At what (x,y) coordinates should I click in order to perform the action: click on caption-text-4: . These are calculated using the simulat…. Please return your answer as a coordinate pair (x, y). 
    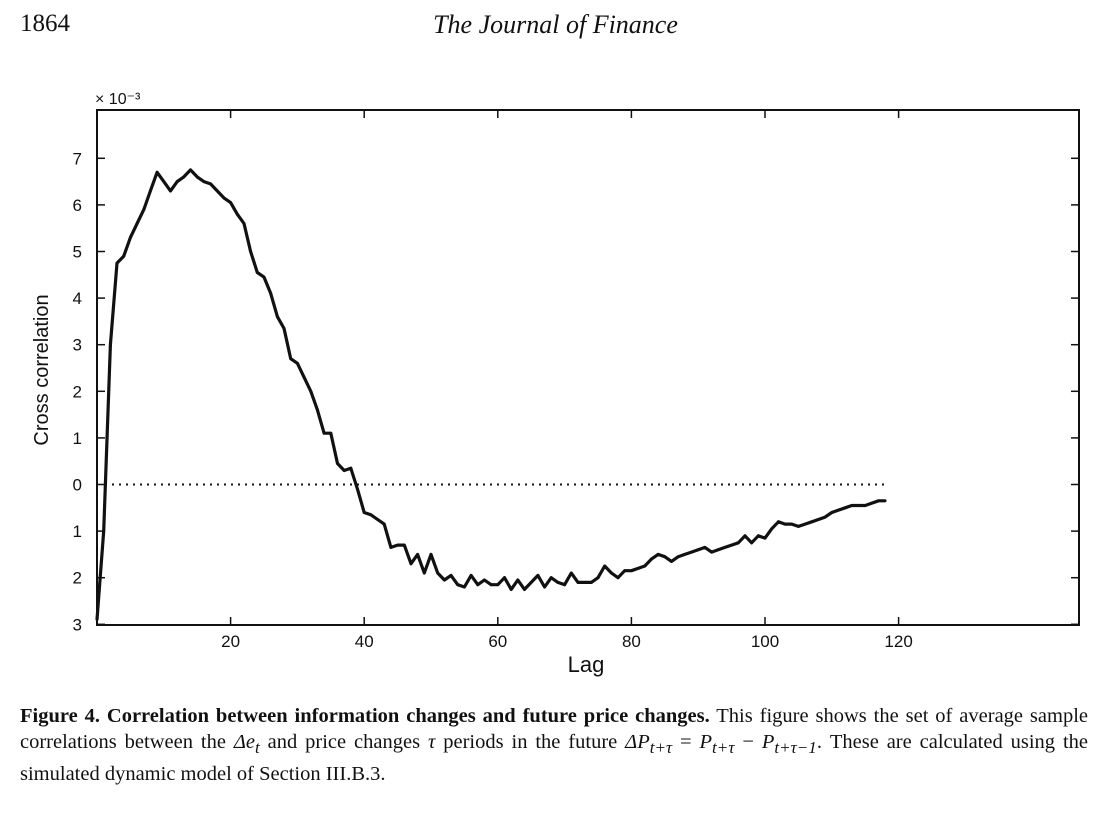
    Looking at the image, I should click on (554, 758).